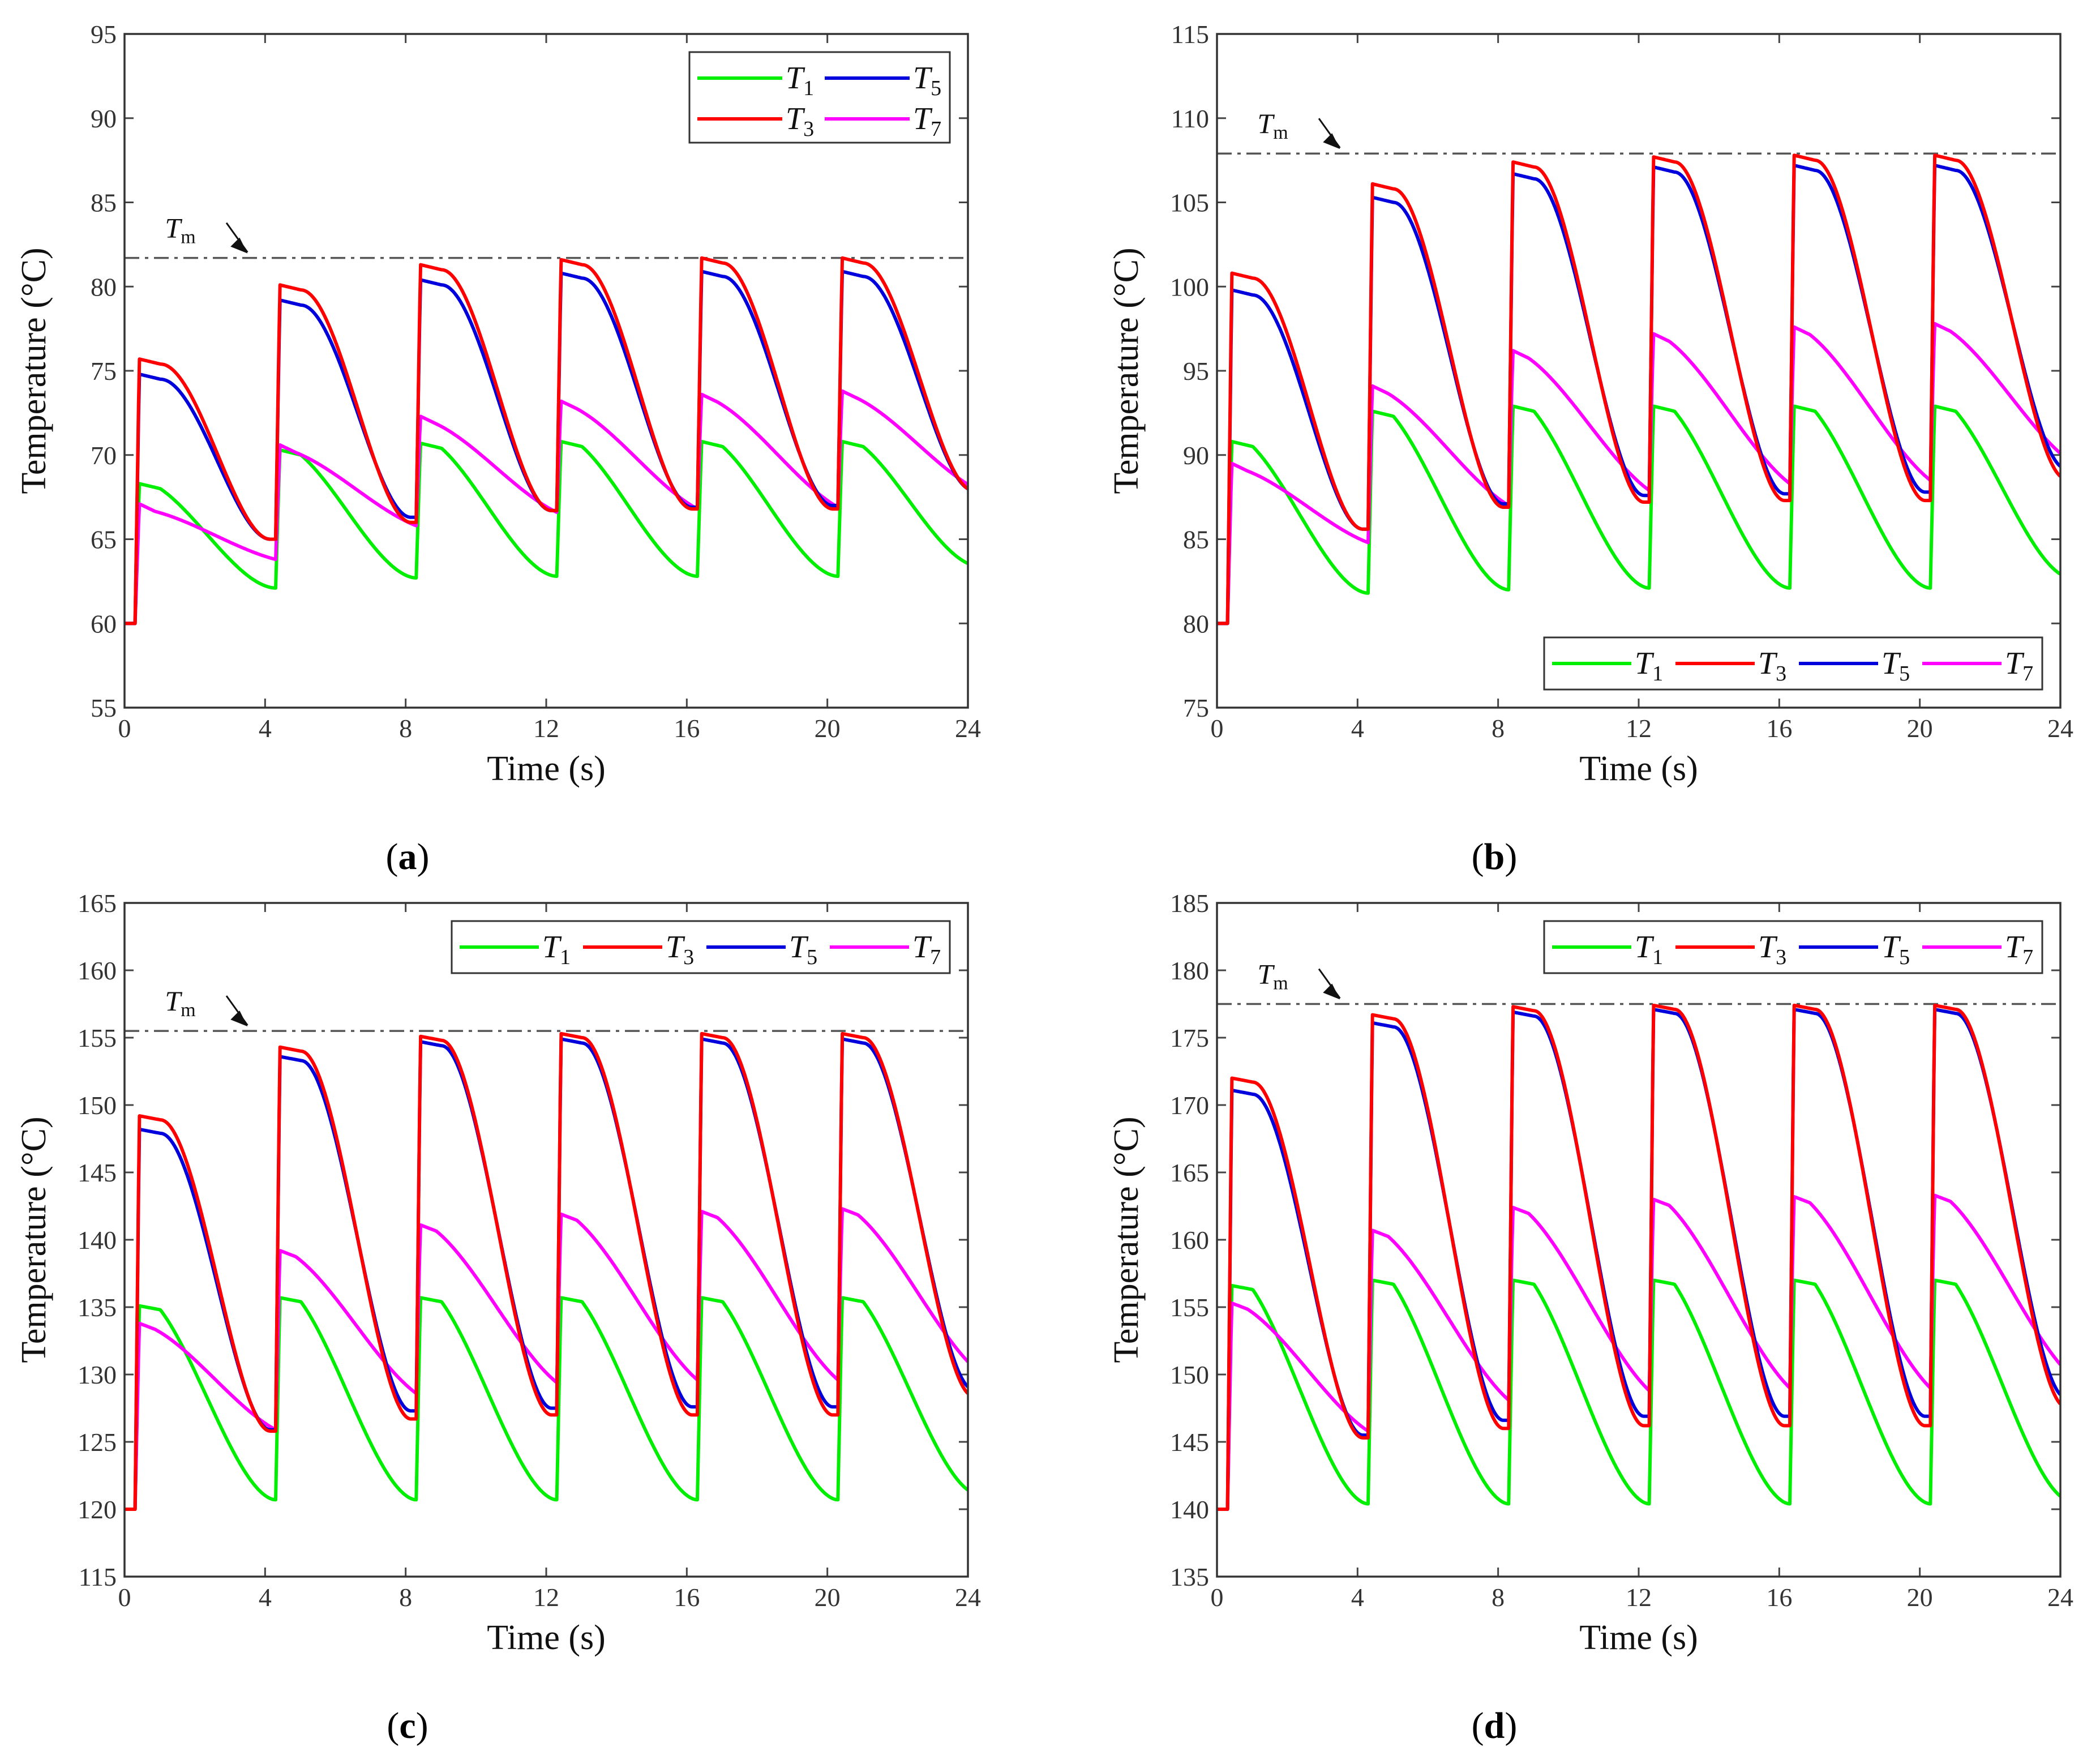 The width and height of the screenshot is (2100, 1747). Describe the element at coordinates (104, 371) in the screenshot. I see `y-tick-label: 75` at that location.